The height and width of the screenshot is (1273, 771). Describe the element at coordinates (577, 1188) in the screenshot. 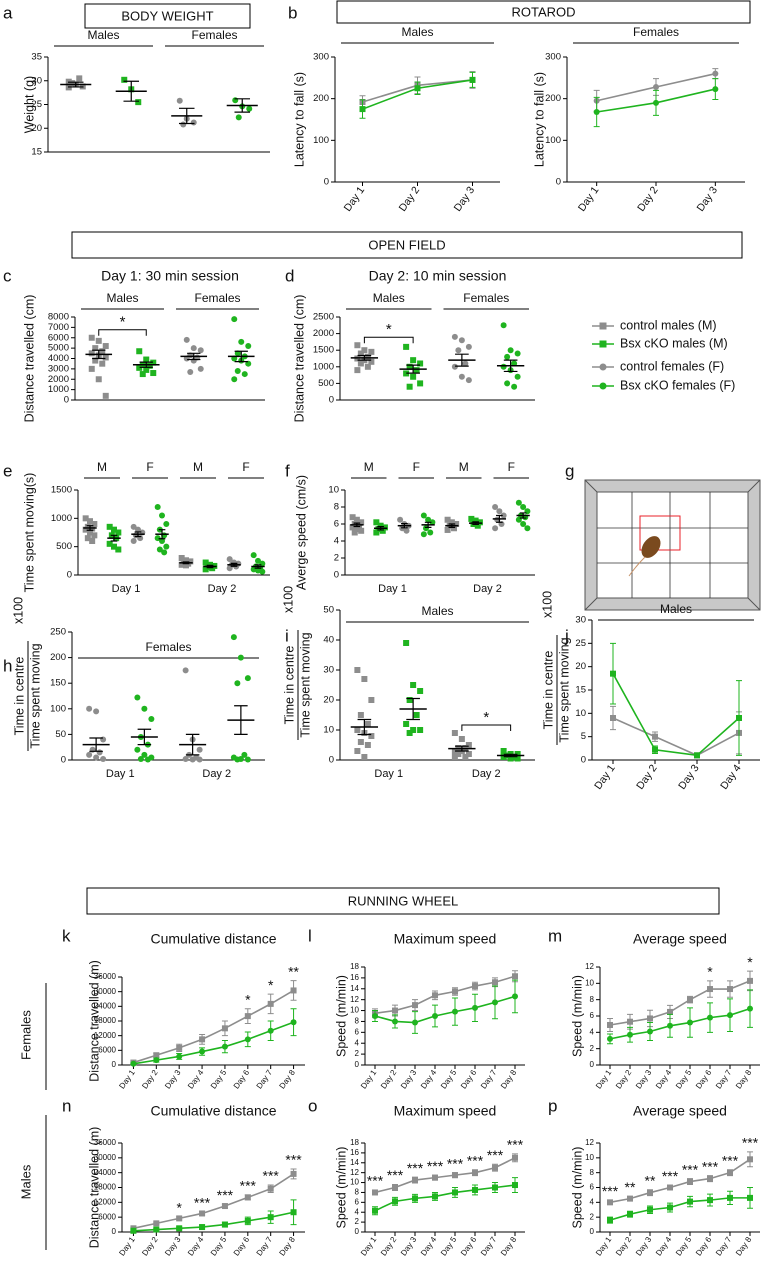

I see `y-axis-label: Speed (m/min)` at that location.